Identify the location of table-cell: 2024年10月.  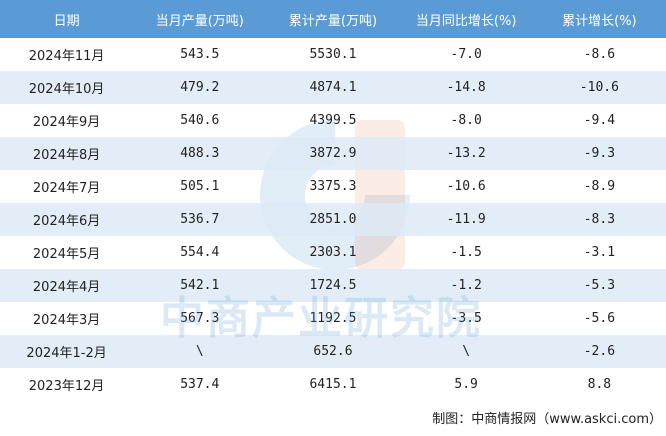
(67, 87).